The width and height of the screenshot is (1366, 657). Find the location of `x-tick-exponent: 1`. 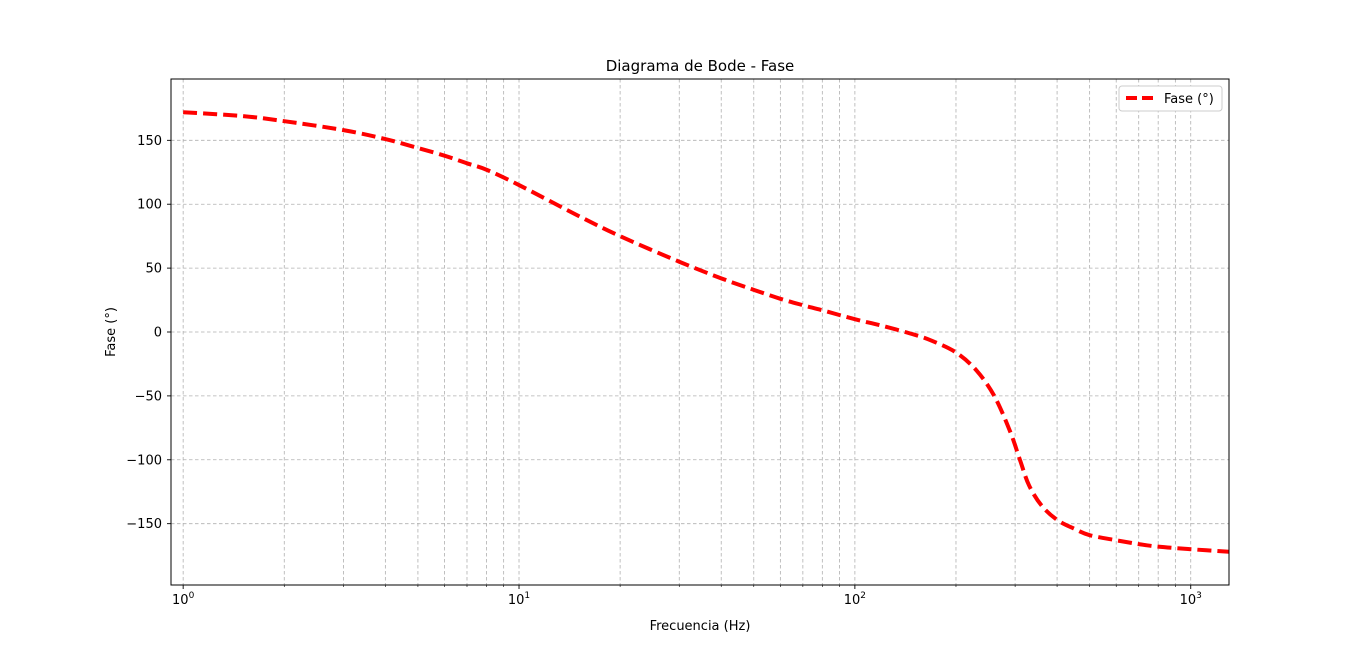

x-tick-exponent: 1 is located at coordinates (527, 596).